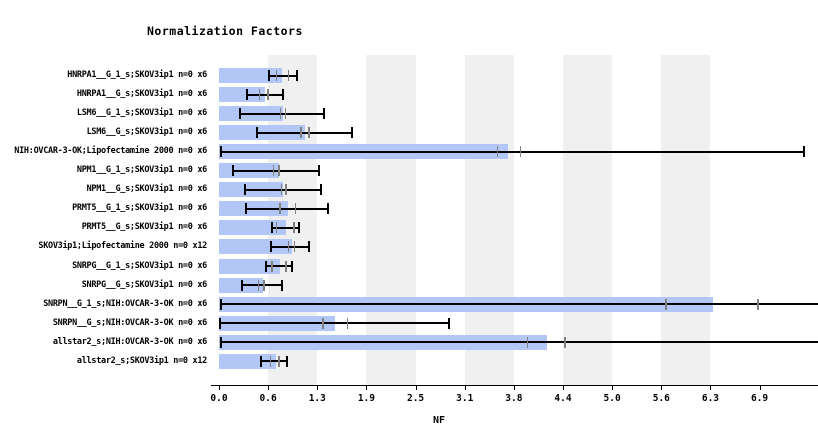  What do you see at coordinates (125, 303) in the screenshot?
I see `category-label: SNRPN__G_1_s;NIH:OVCAR-3-OK n=0 x6` at bounding box center [125, 303].